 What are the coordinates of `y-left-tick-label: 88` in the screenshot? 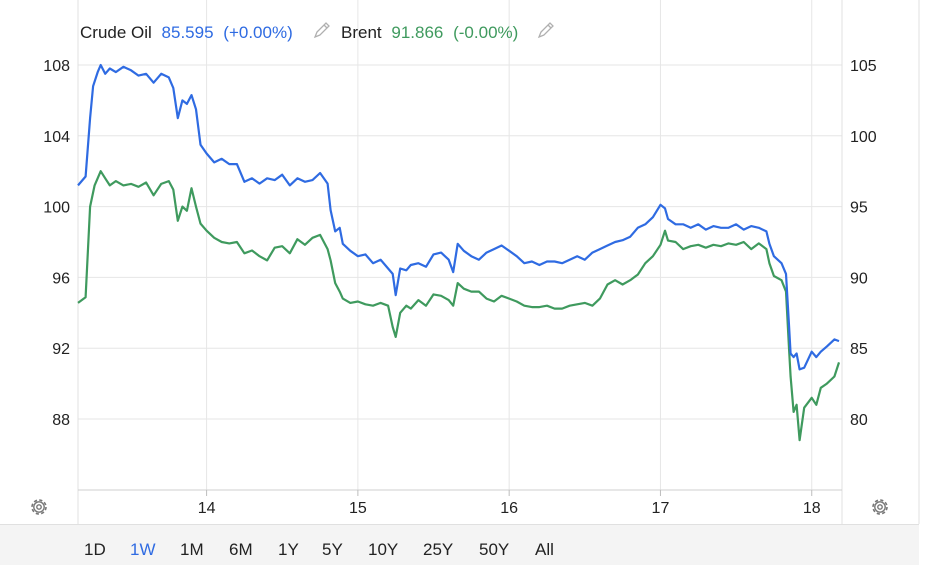 It's located at (61, 420).